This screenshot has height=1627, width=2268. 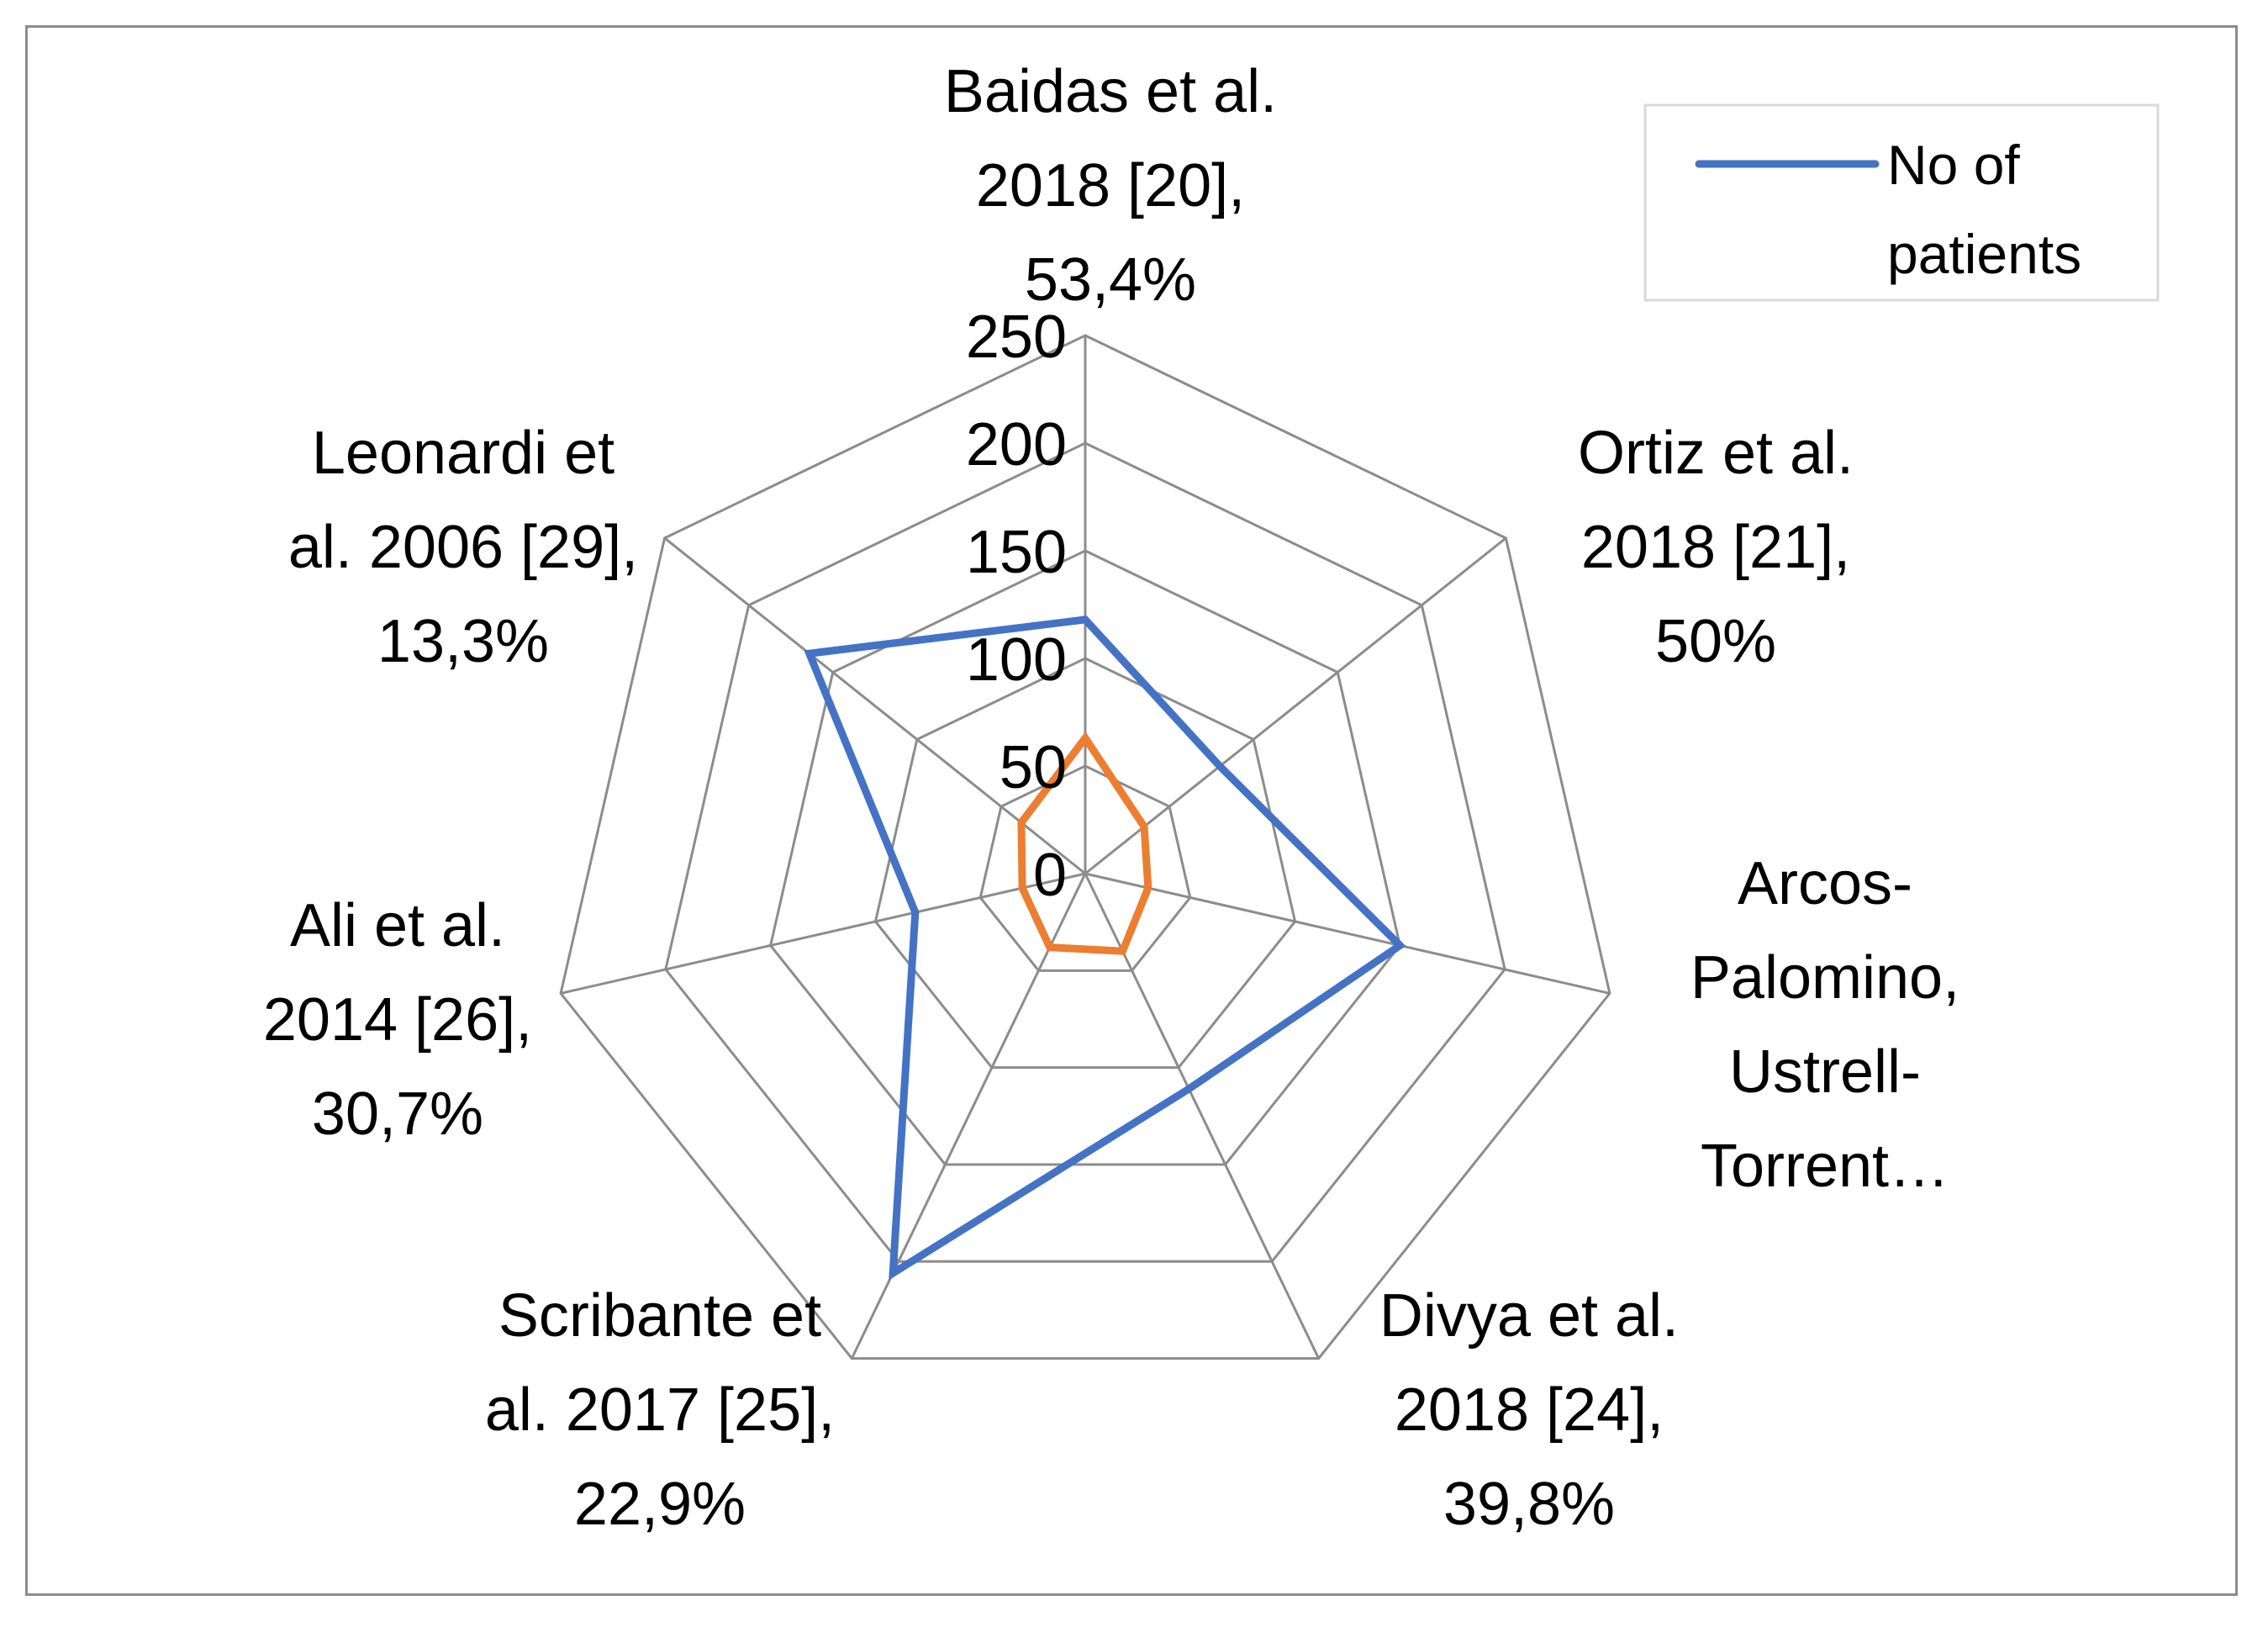 I want to click on category-label-6: Leonardi et al. 2006 [29], 13,3%, so click(x=463, y=547).